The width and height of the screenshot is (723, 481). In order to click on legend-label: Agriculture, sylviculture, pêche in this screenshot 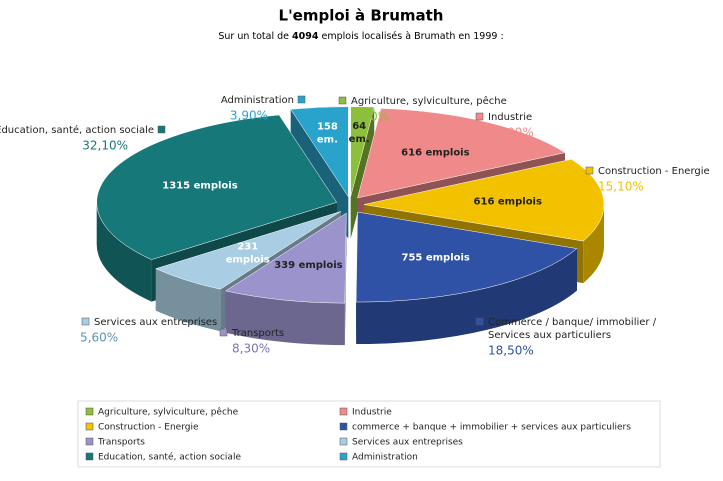, I will do `click(168, 412)`.